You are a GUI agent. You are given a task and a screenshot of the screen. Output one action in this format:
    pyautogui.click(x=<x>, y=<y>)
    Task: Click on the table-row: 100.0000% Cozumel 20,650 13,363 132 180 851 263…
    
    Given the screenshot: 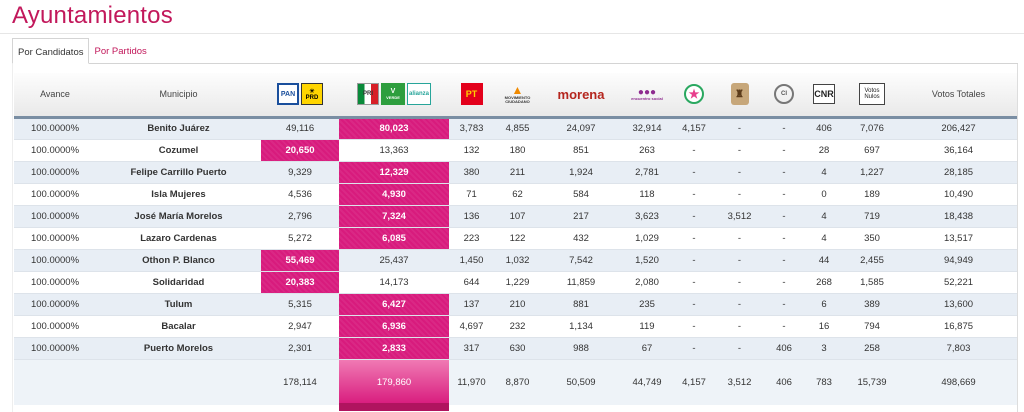 What is the action you would take?
    pyautogui.click(x=515, y=150)
    